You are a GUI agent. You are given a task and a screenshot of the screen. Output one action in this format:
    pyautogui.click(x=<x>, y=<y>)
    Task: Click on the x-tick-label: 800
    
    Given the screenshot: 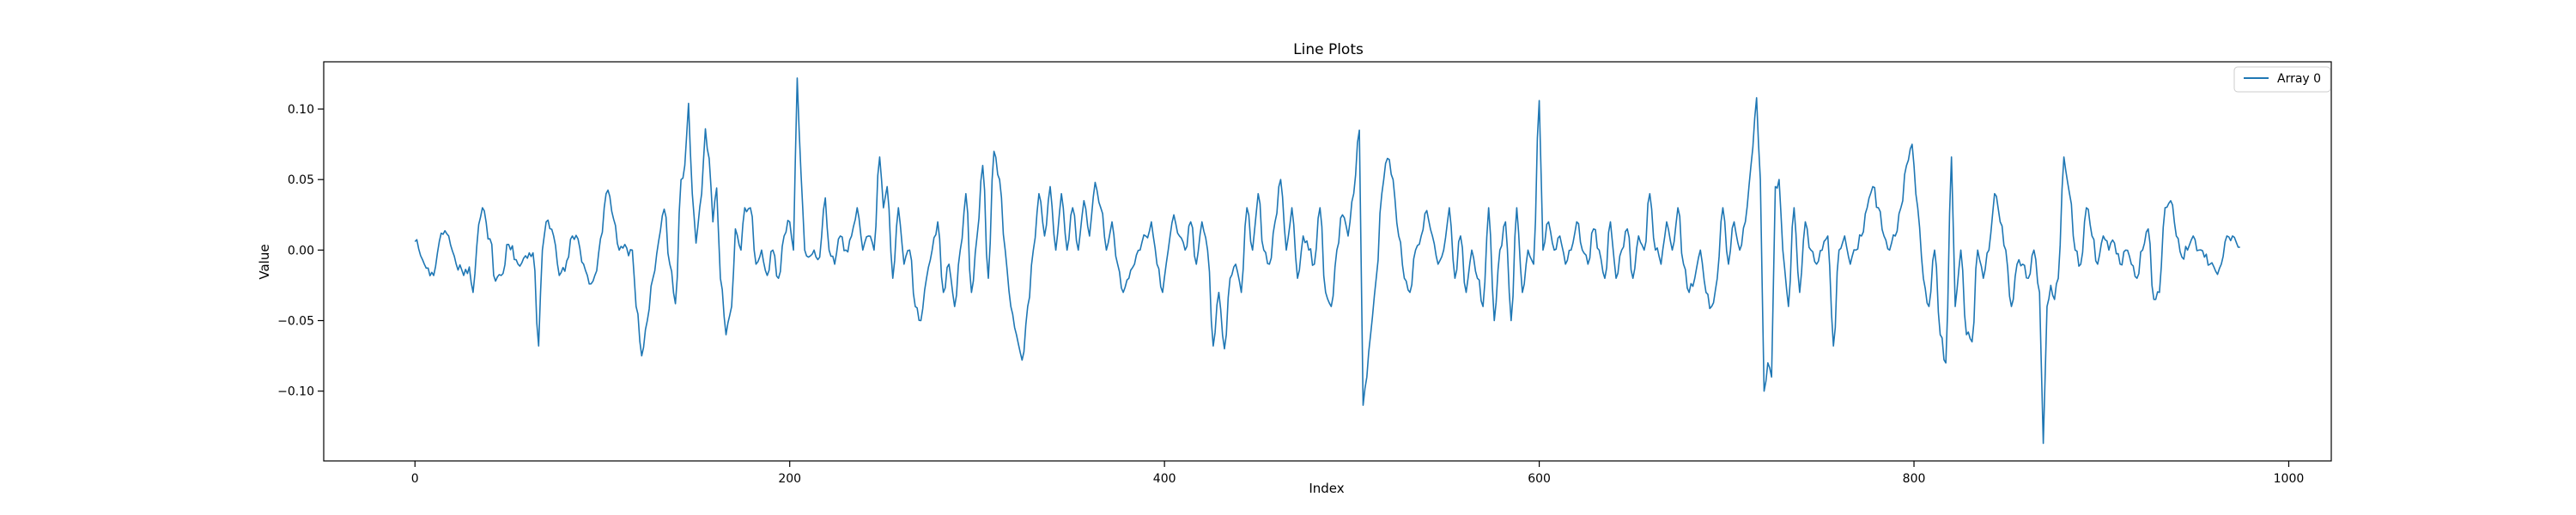 What is the action you would take?
    pyautogui.click(x=1915, y=479)
    